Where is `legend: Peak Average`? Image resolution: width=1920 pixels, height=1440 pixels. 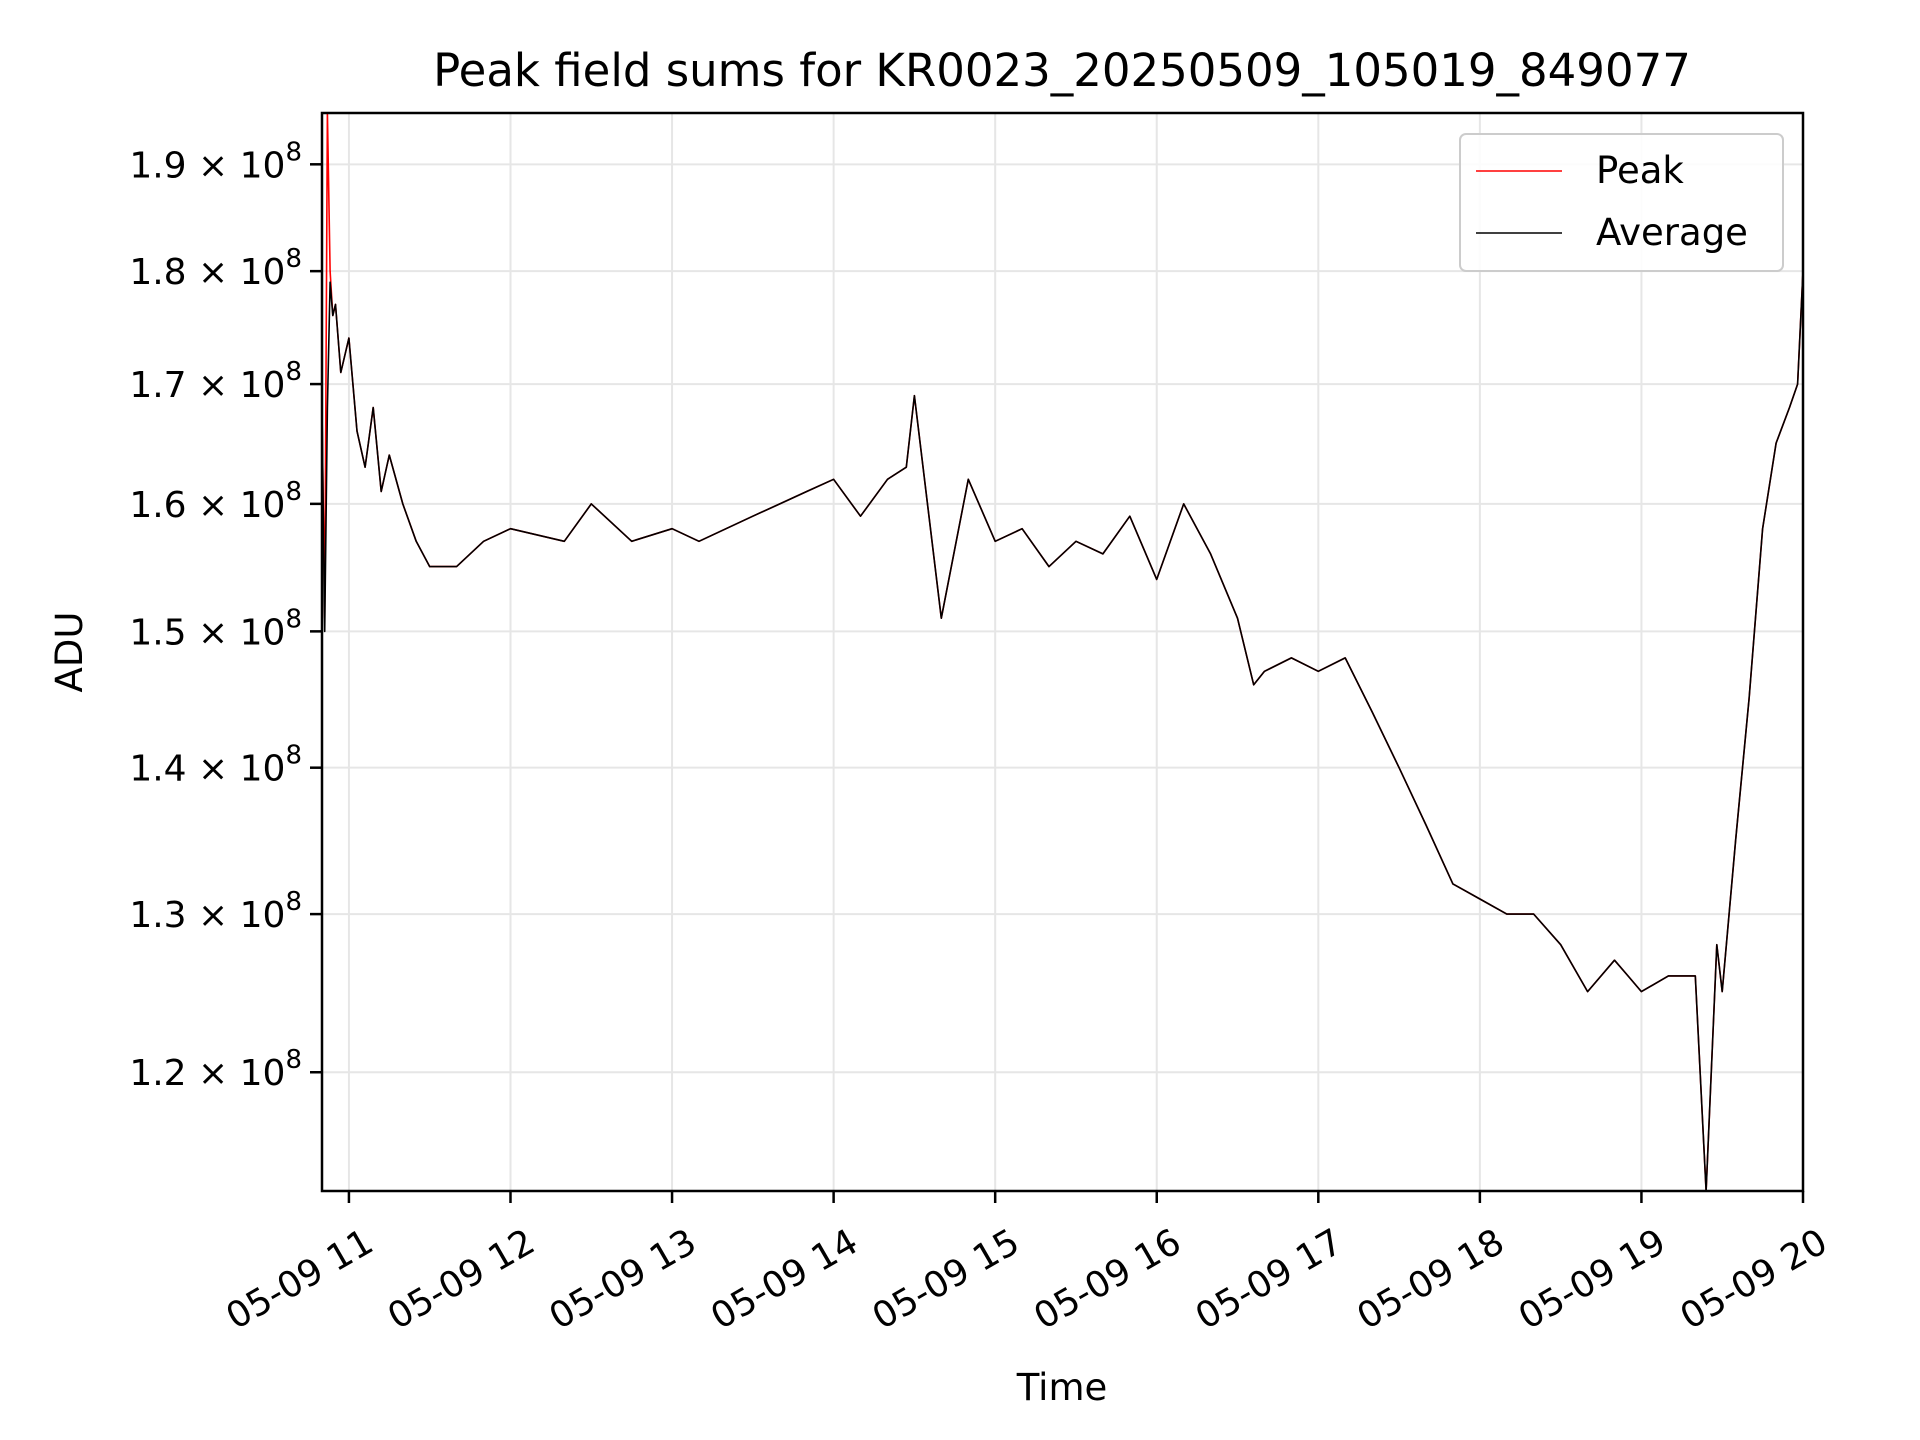 legend: Peak Average is located at coordinates (1621, 202).